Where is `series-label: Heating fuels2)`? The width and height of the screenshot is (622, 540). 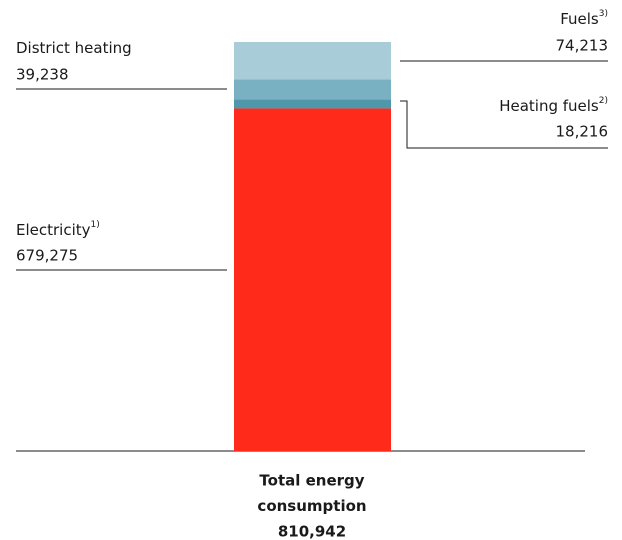 series-label: Heating fuels2) is located at coordinates (553, 105).